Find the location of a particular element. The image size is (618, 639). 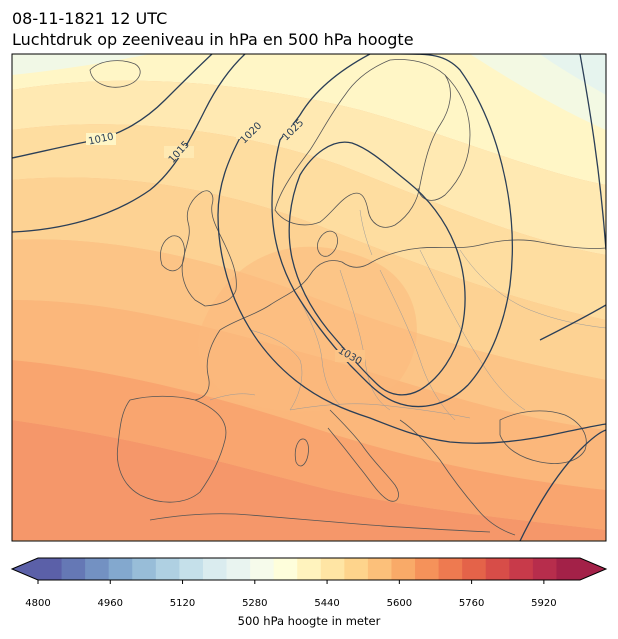

colorbar-tick-label: 5440 is located at coordinates (327, 603).